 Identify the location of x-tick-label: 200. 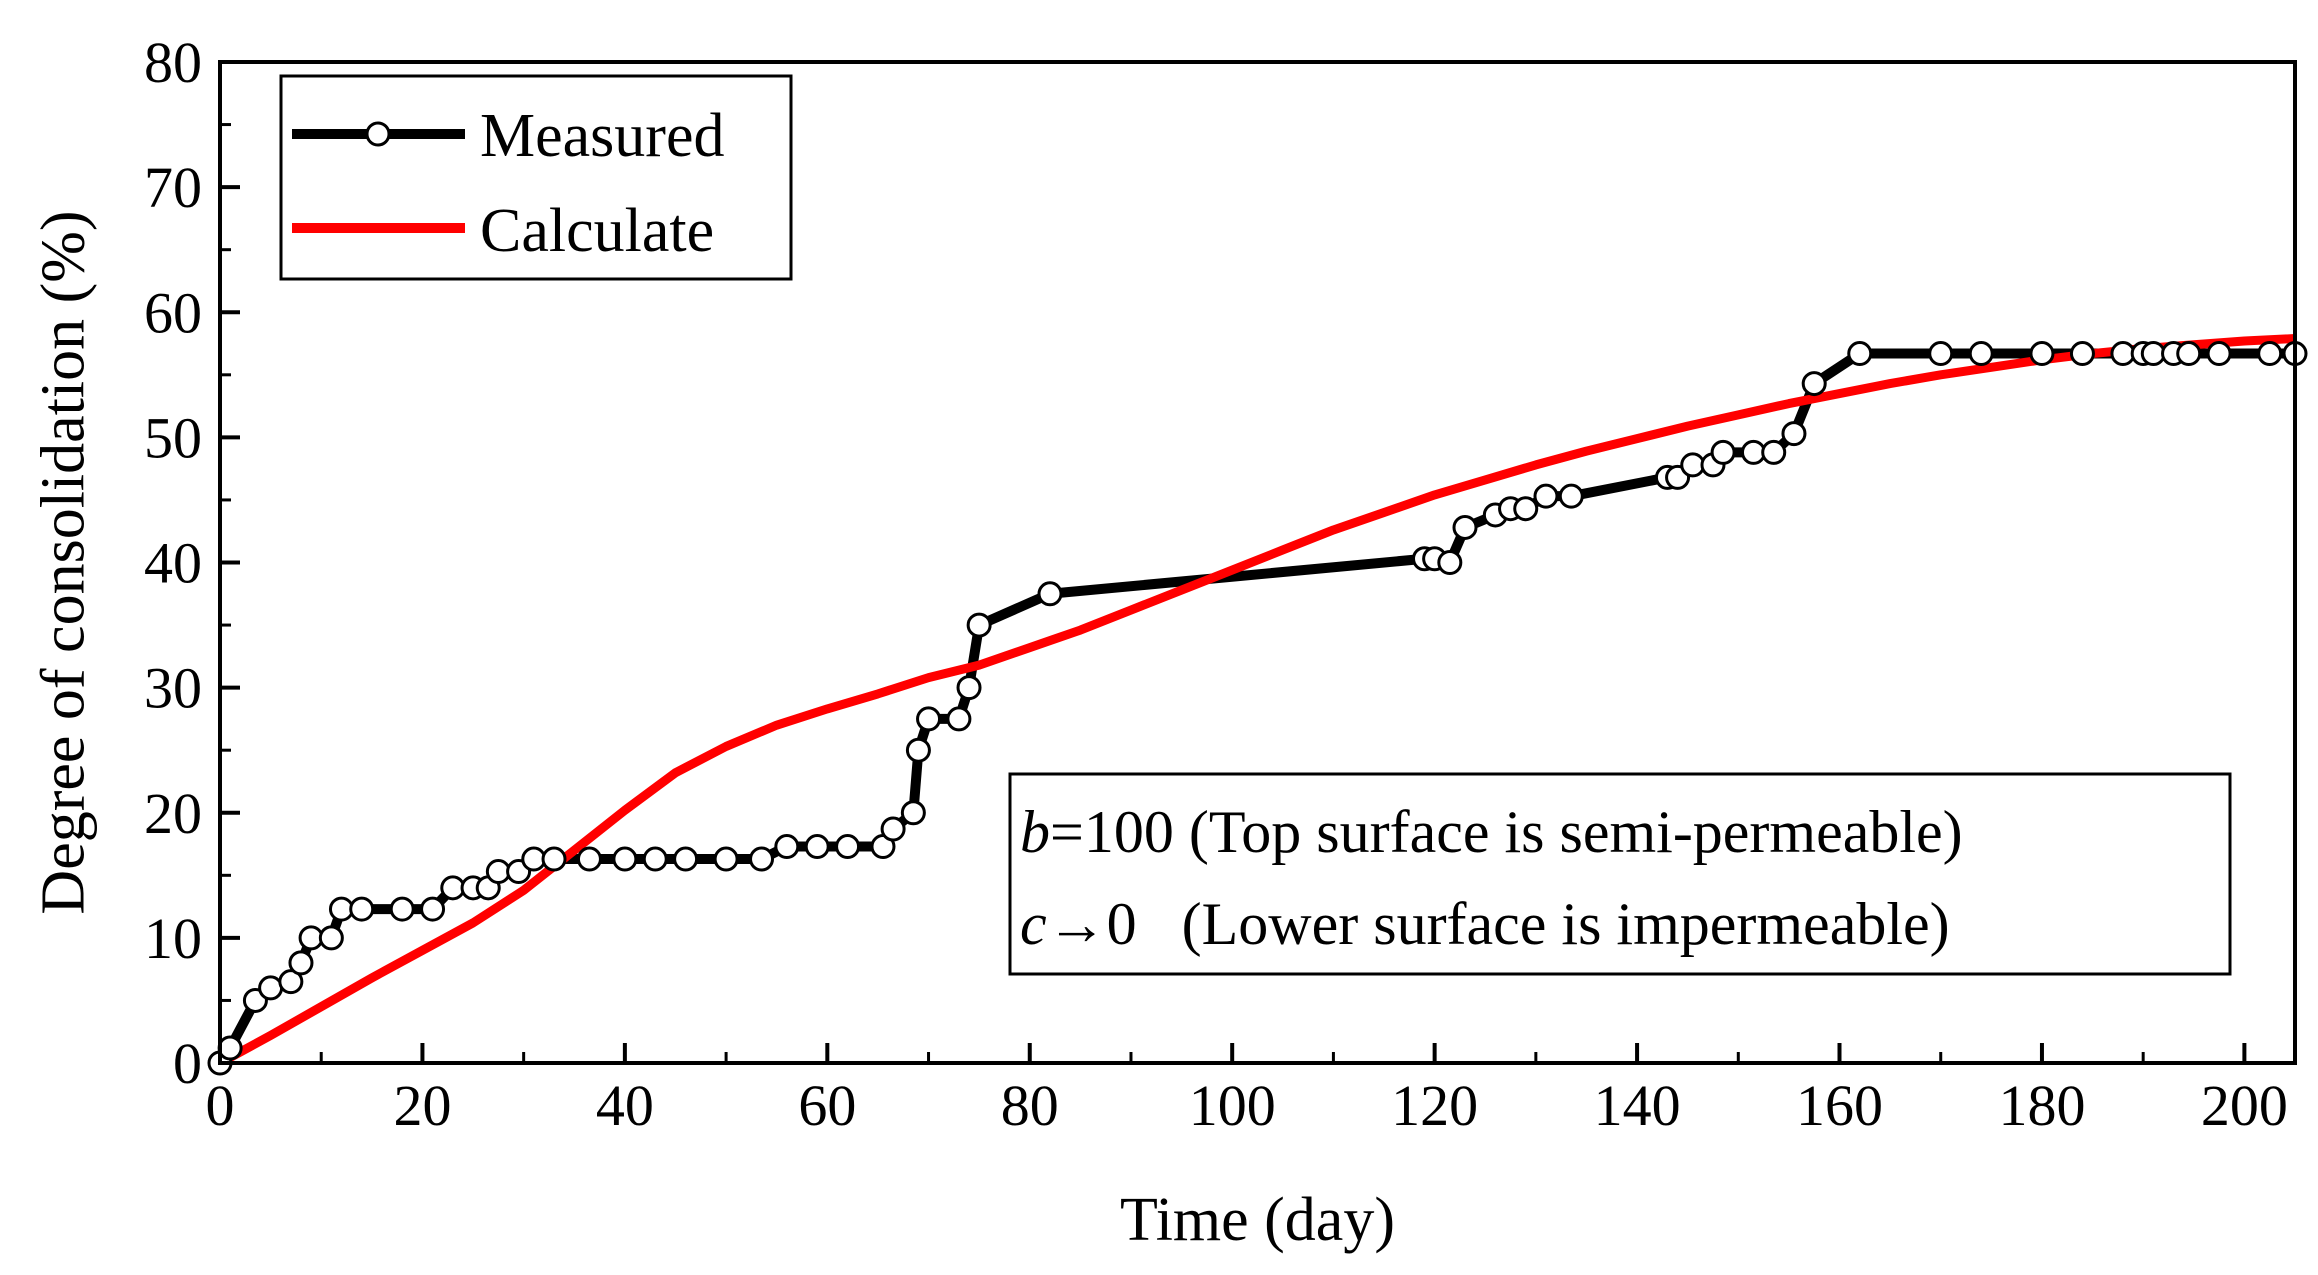
(2244, 1105).